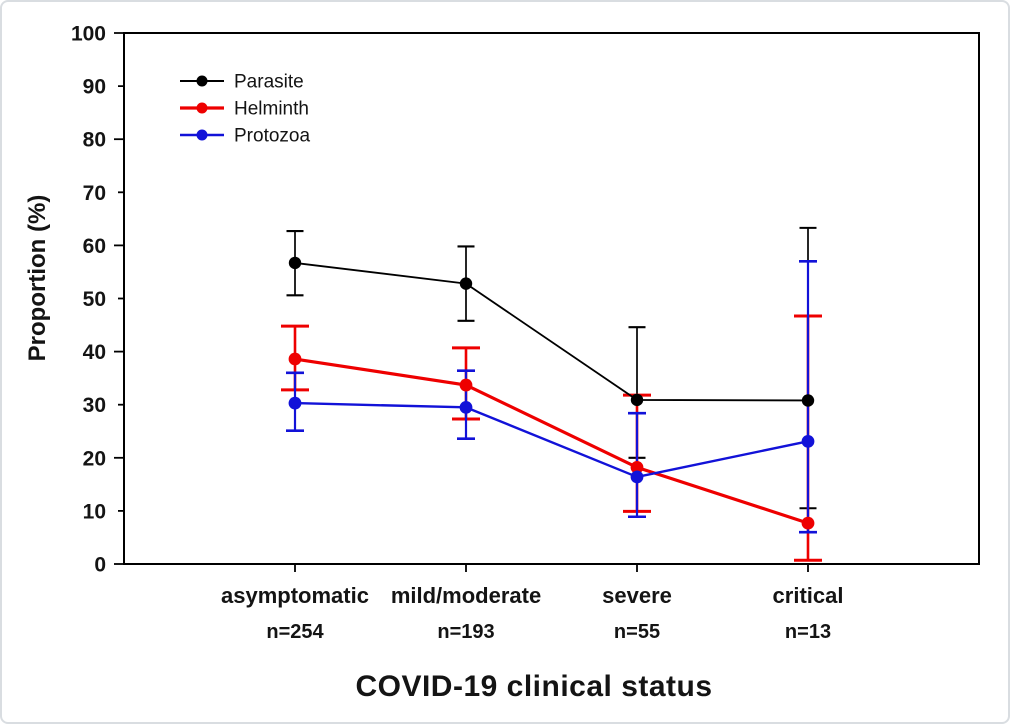  I want to click on y-tick-label: 0, so click(100, 565).